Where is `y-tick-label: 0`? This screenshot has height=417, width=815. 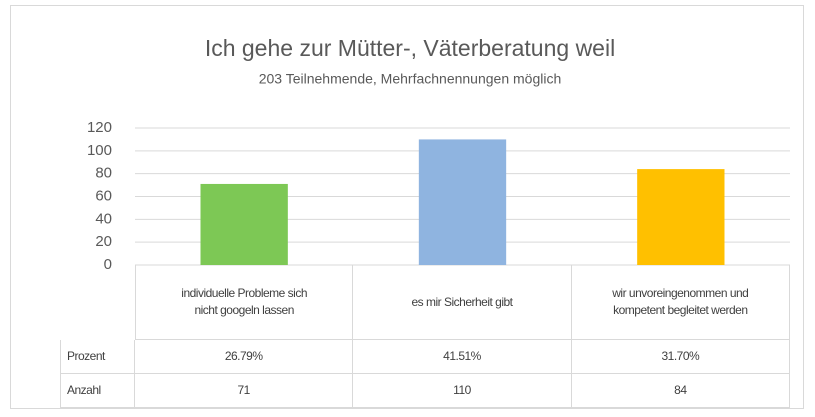 y-tick-label: 0 is located at coordinates (108, 264).